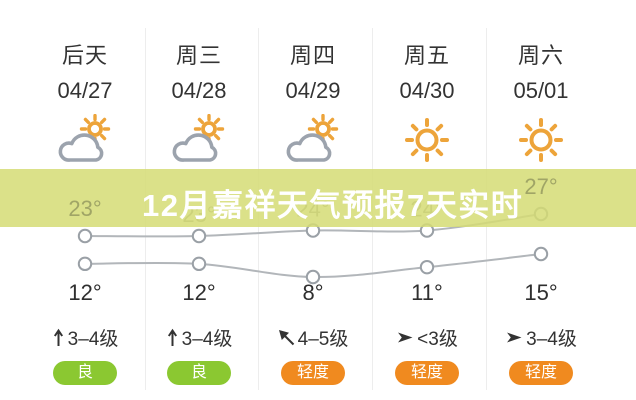  What do you see at coordinates (426, 55) in the screenshot?
I see `day-label: 周五` at bounding box center [426, 55].